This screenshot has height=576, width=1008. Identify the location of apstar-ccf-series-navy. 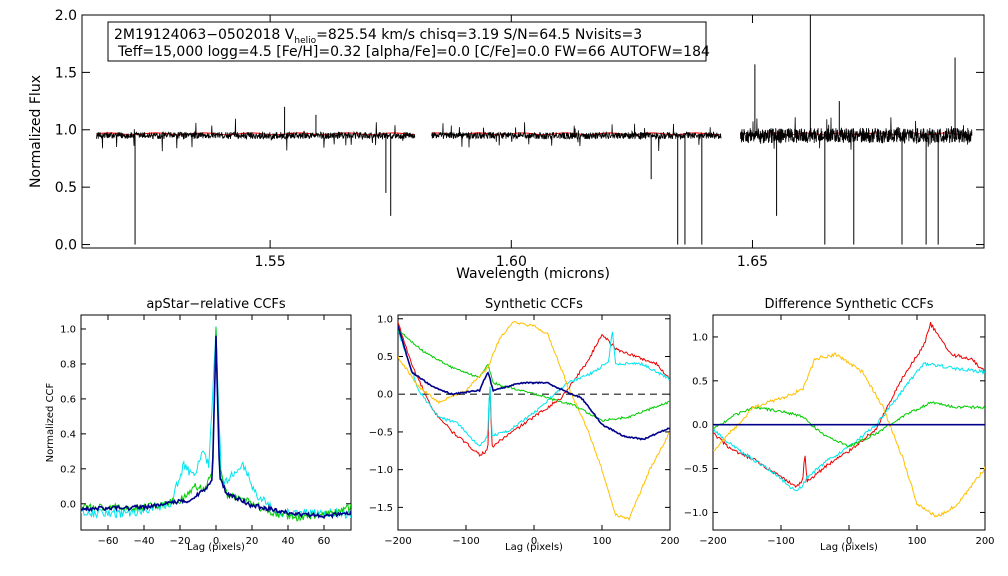
(216, 427).